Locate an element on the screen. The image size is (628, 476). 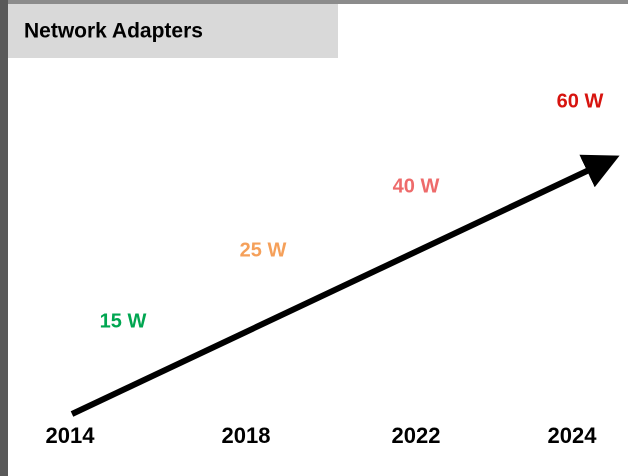
top-border is located at coordinates (314, 2).